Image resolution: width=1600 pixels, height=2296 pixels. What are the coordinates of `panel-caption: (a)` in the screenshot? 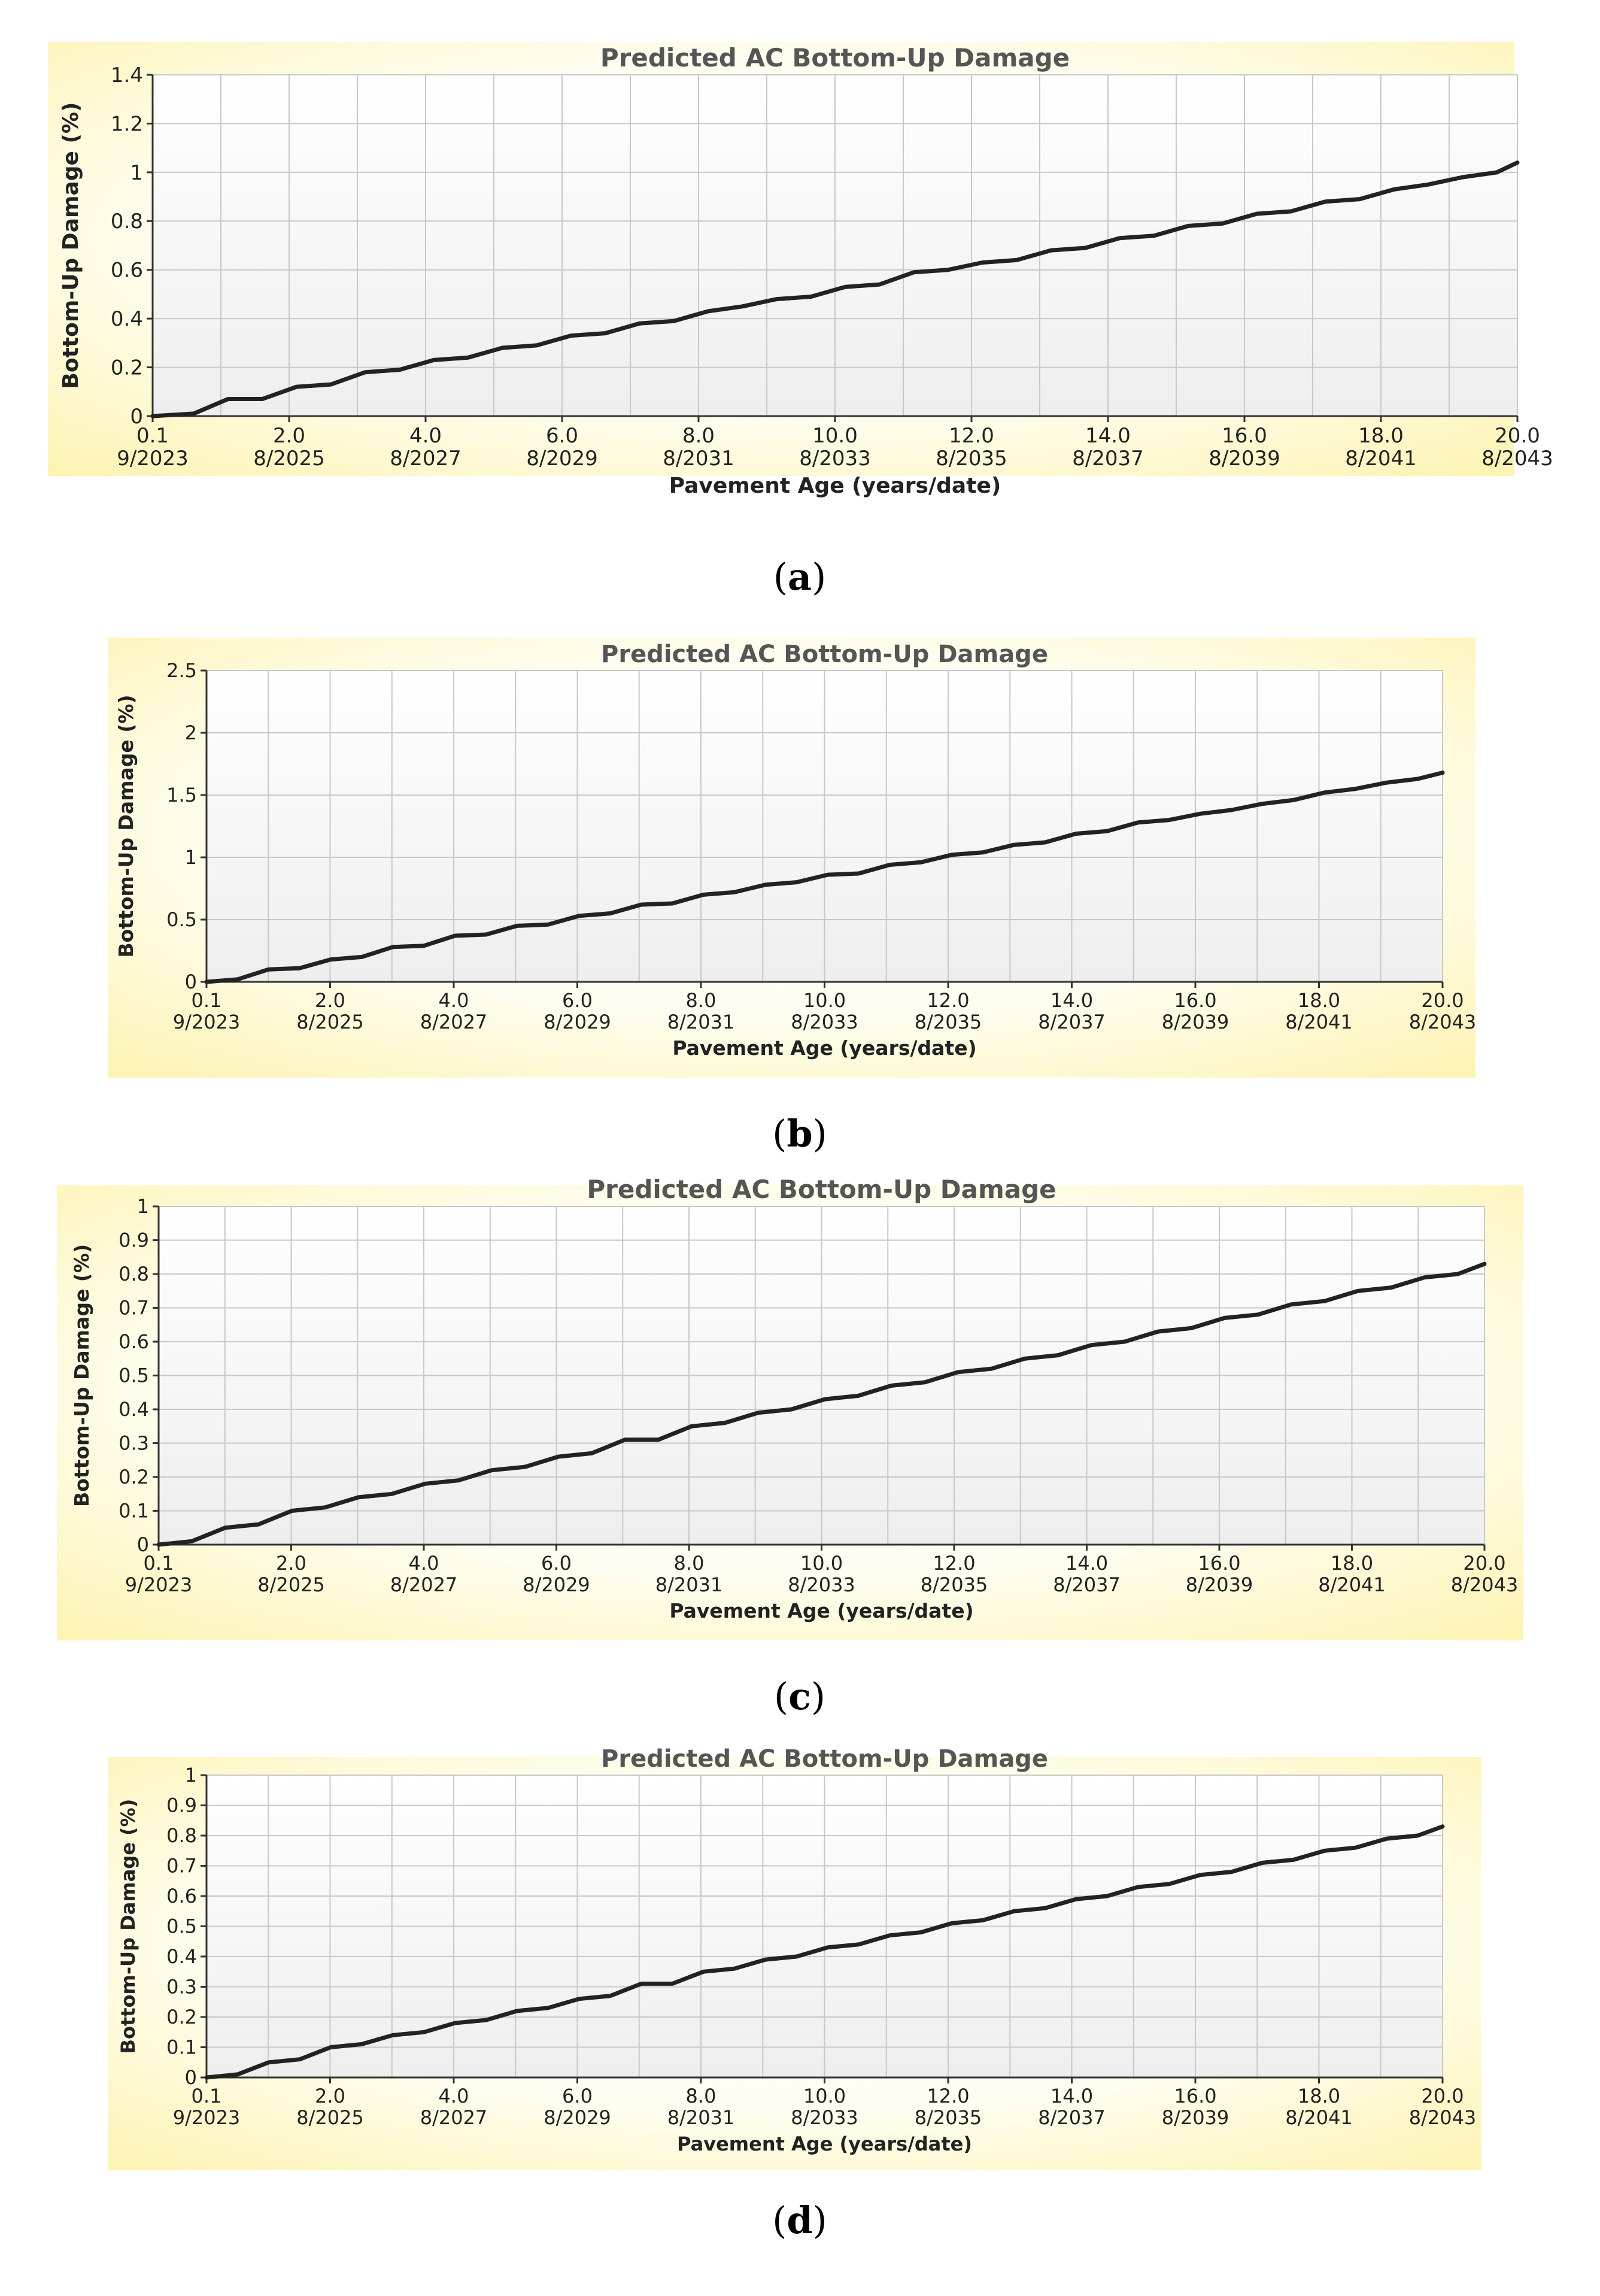 It's located at (800, 577).